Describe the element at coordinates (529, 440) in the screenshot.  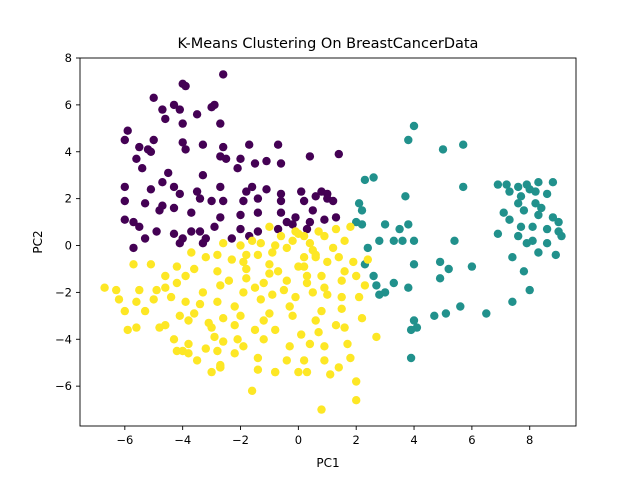
I see `x-tick-label: 8` at that location.